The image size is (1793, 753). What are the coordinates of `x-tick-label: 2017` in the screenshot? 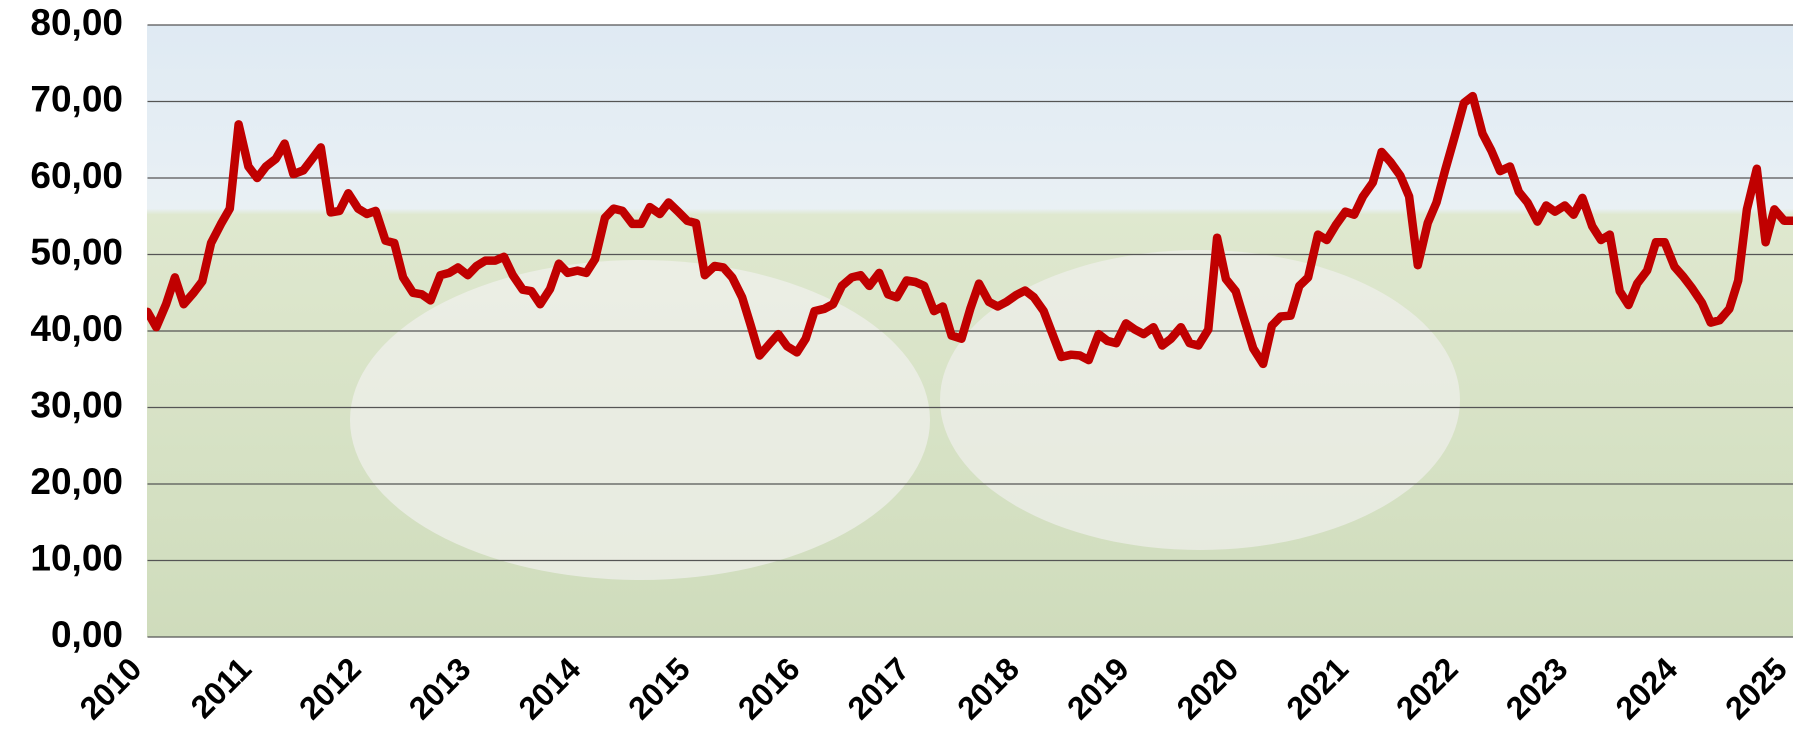 It's located at (879, 688).